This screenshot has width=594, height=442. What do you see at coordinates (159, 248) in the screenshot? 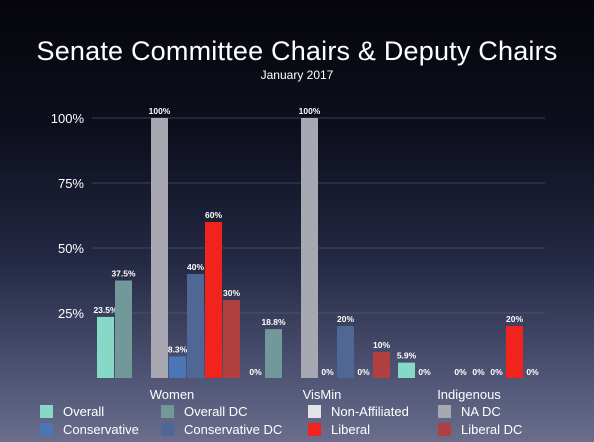
I see `bar-women-na-dc` at bounding box center [159, 248].